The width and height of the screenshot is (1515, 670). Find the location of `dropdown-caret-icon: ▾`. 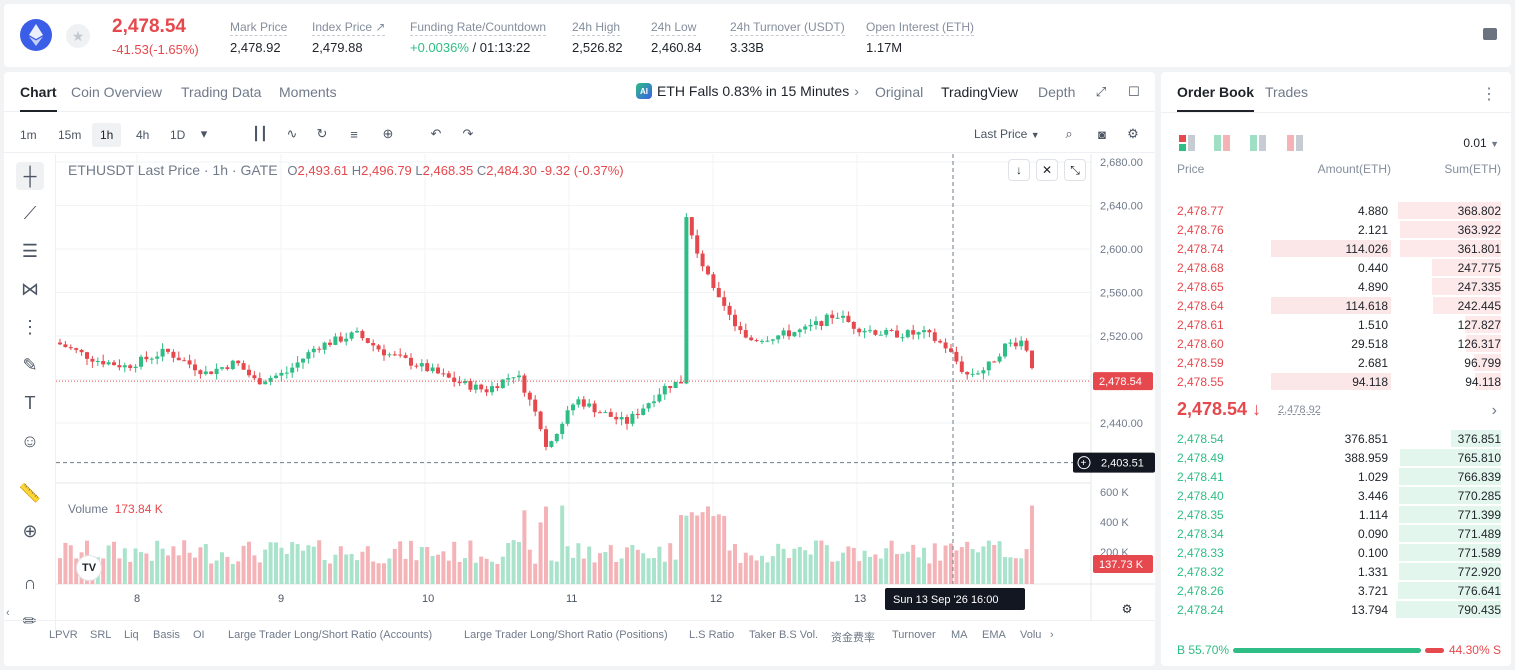

dropdown-caret-icon: ▾ is located at coordinates (204, 133).